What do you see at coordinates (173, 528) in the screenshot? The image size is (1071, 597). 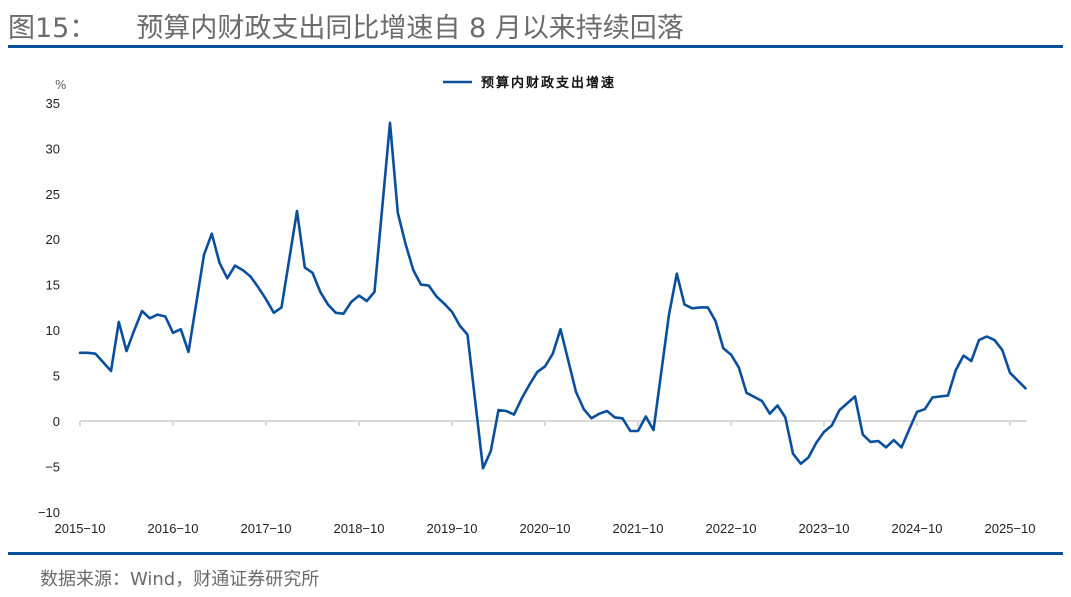 I see `x-tick-label: 2016−10` at bounding box center [173, 528].